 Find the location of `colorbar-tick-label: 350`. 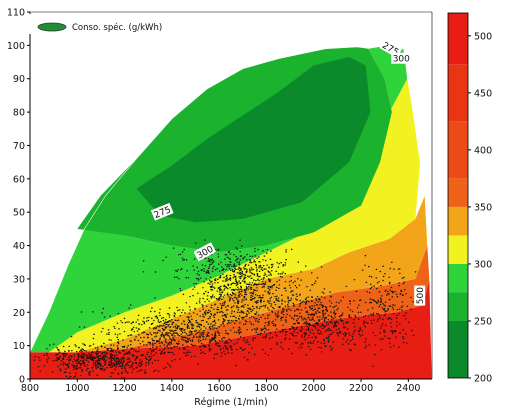

colorbar-tick-label: 350 is located at coordinates (483, 207).